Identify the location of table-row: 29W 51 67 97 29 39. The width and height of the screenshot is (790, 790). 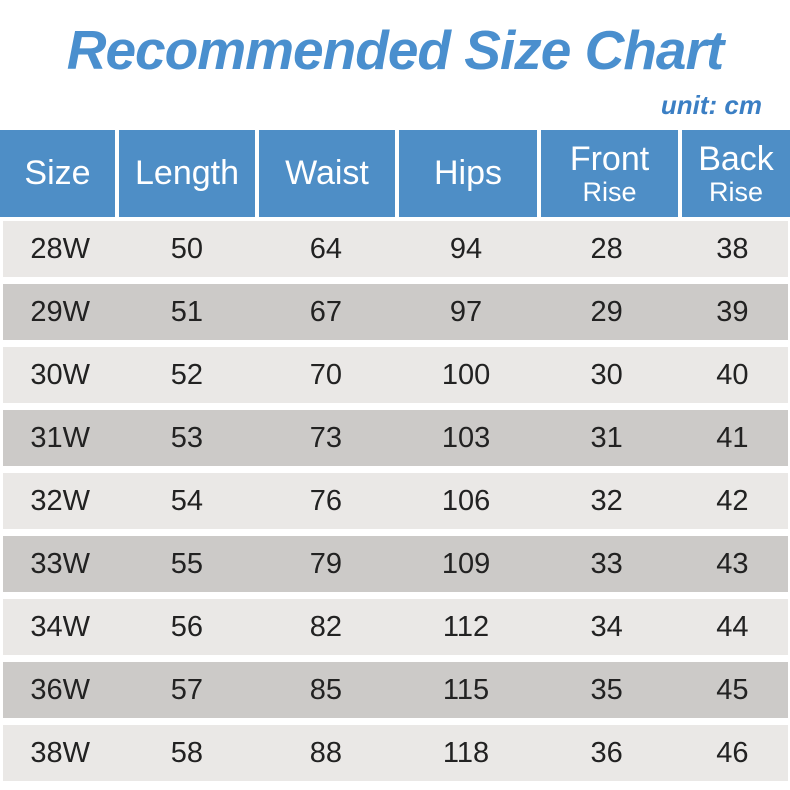
(395, 312).